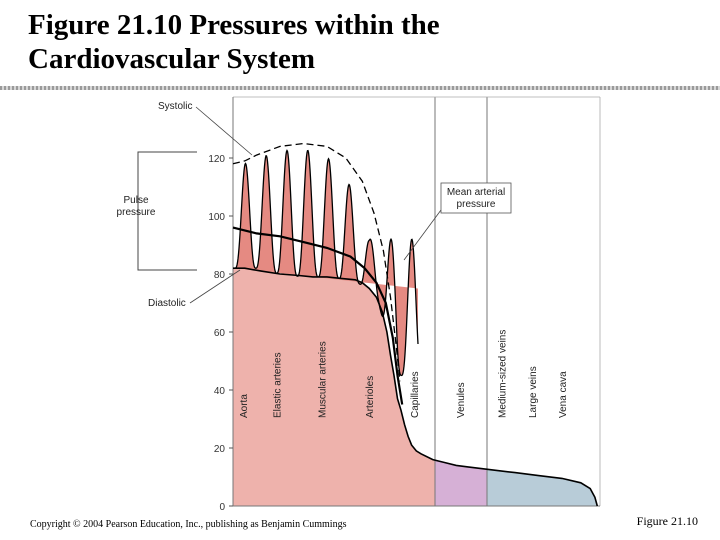 The width and height of the screenshot is (720, 540). I want to click on figure-label: Figure 21.10, so click(667, 521).